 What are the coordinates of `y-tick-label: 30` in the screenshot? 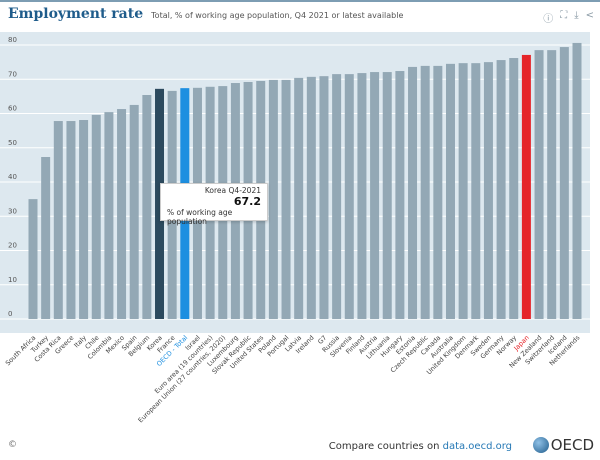 It's located at (12, 211).